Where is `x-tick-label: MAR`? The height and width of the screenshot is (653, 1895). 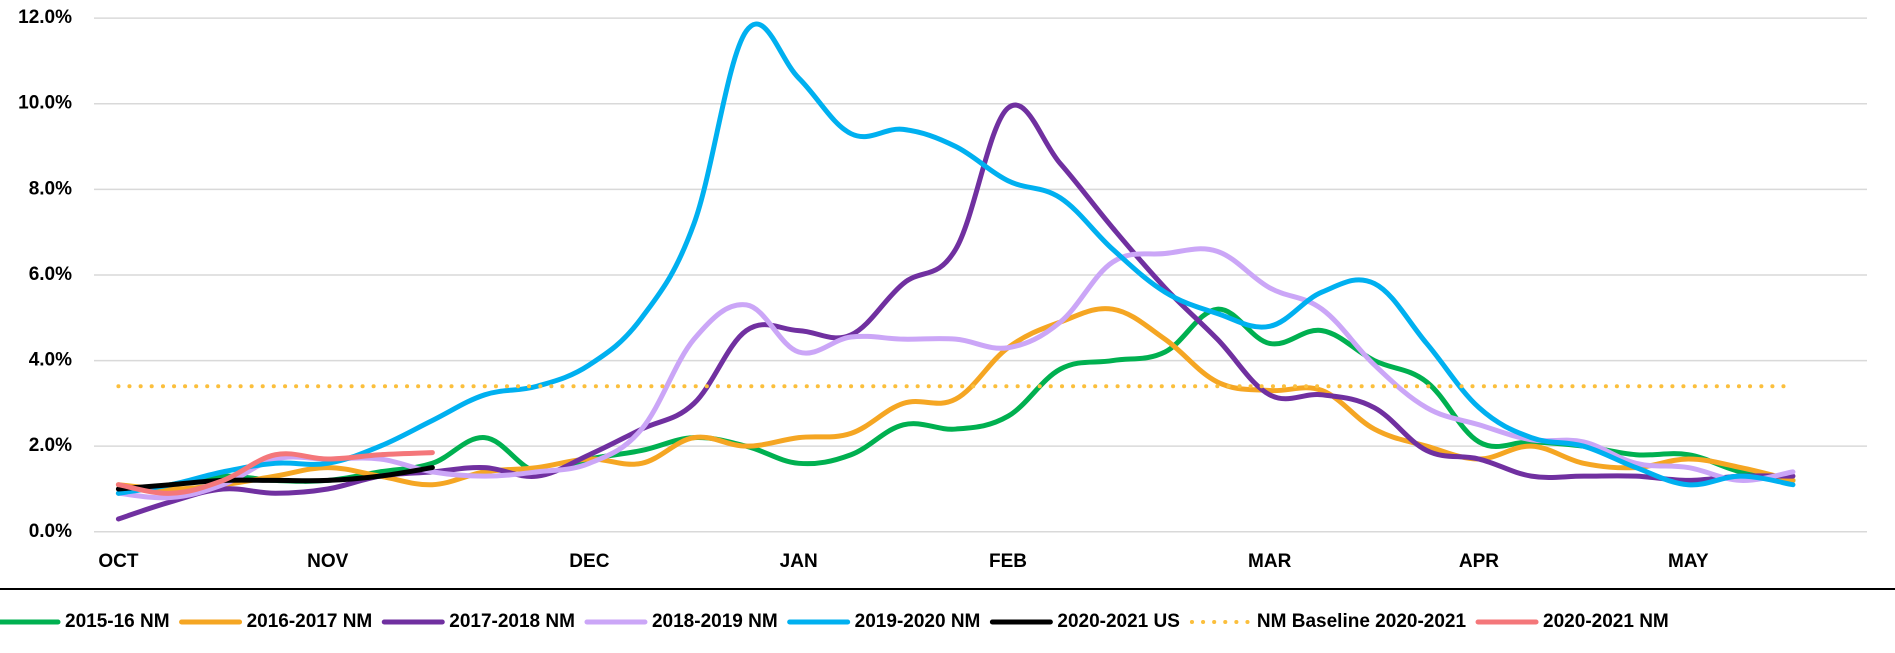 x-tick-label: MAR is located at coordinates (1270, 561).